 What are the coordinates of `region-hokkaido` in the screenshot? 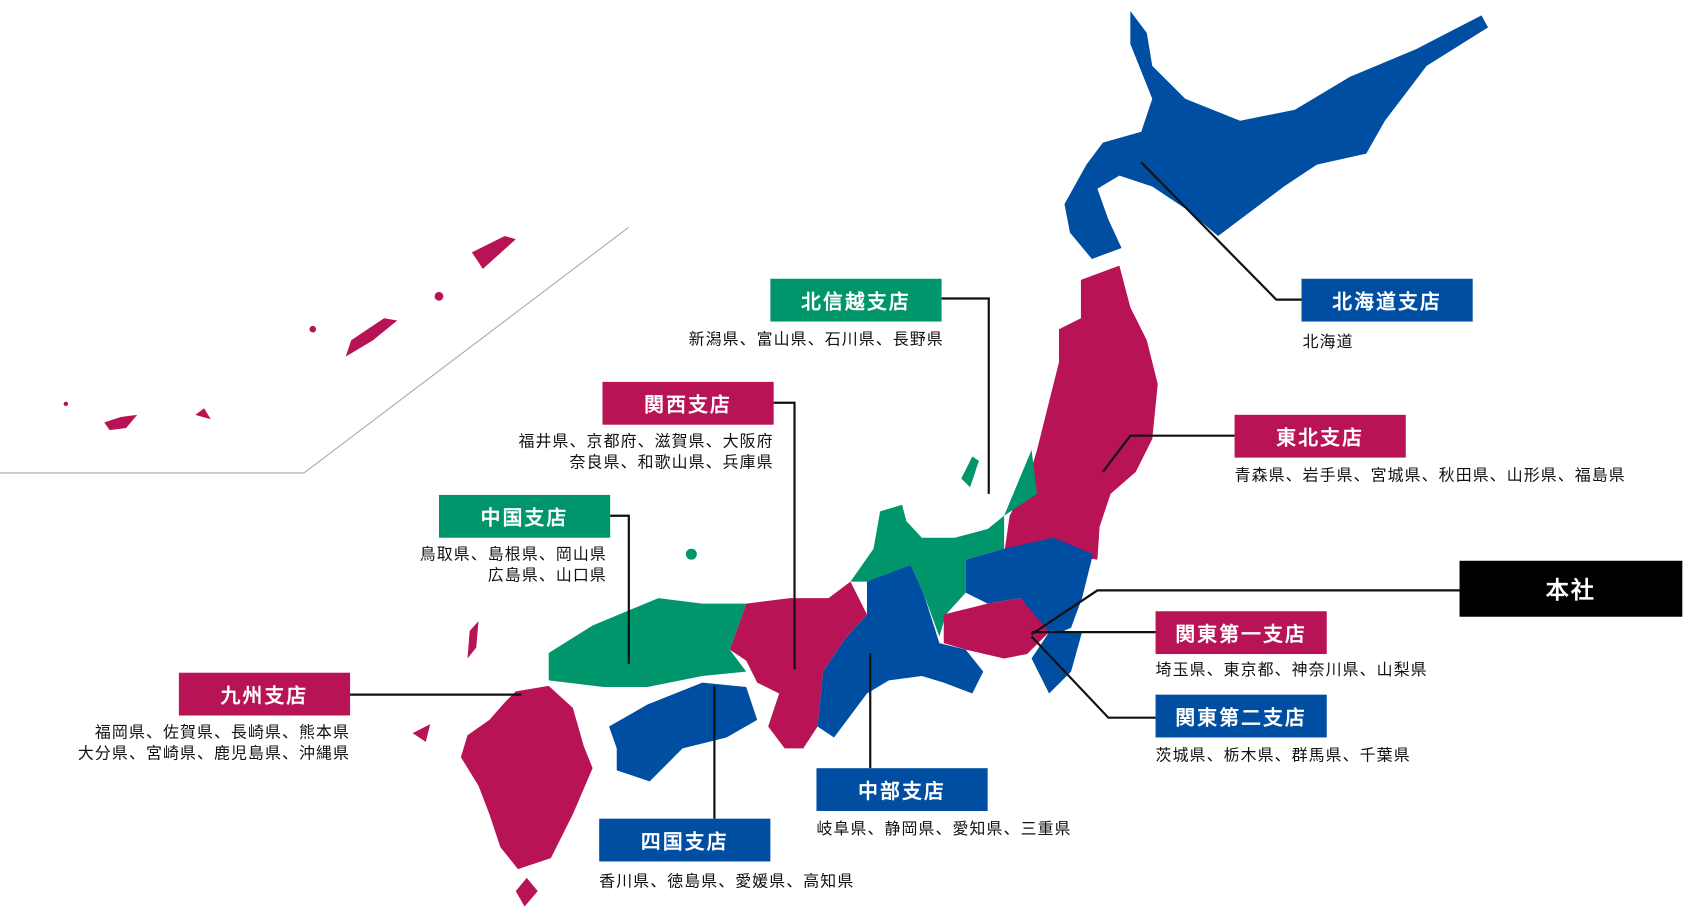 It's located at (1276, 134).